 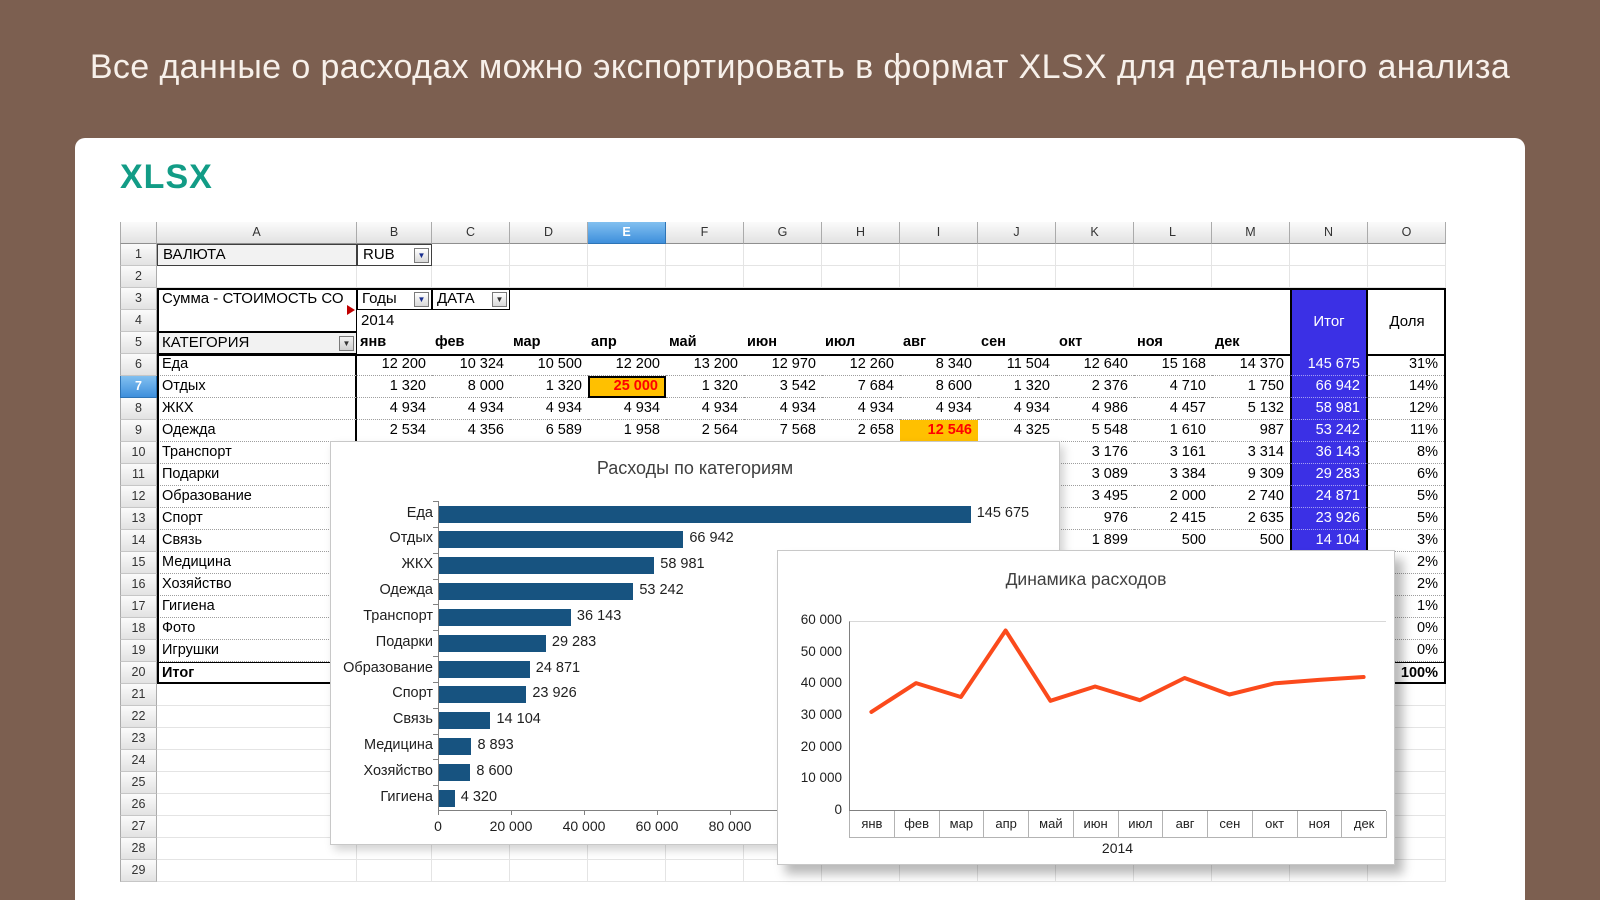 I want to click on cell-m1, so click(x=1251, y=255).